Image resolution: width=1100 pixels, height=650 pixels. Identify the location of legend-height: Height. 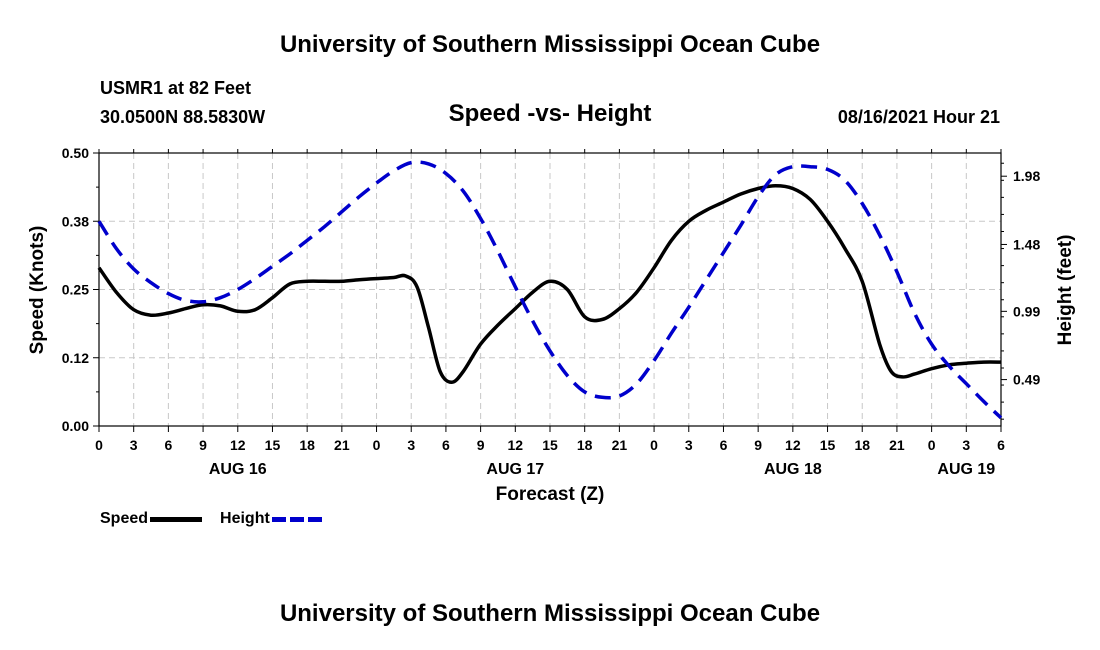
(272, 519).